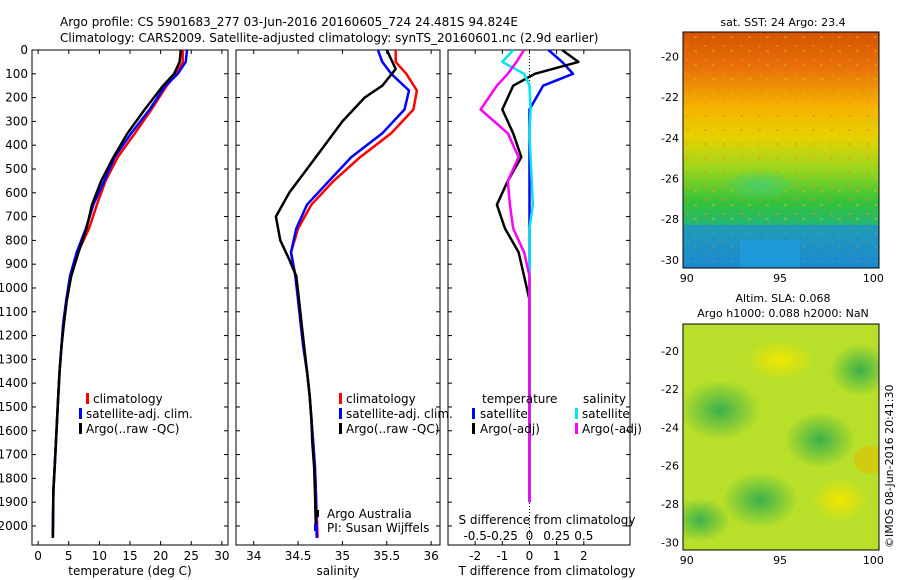 Image resolution: width=900 pixels, height=580 pixels. I want to click on legend-label: Argo(-adj), so click(510, 429).